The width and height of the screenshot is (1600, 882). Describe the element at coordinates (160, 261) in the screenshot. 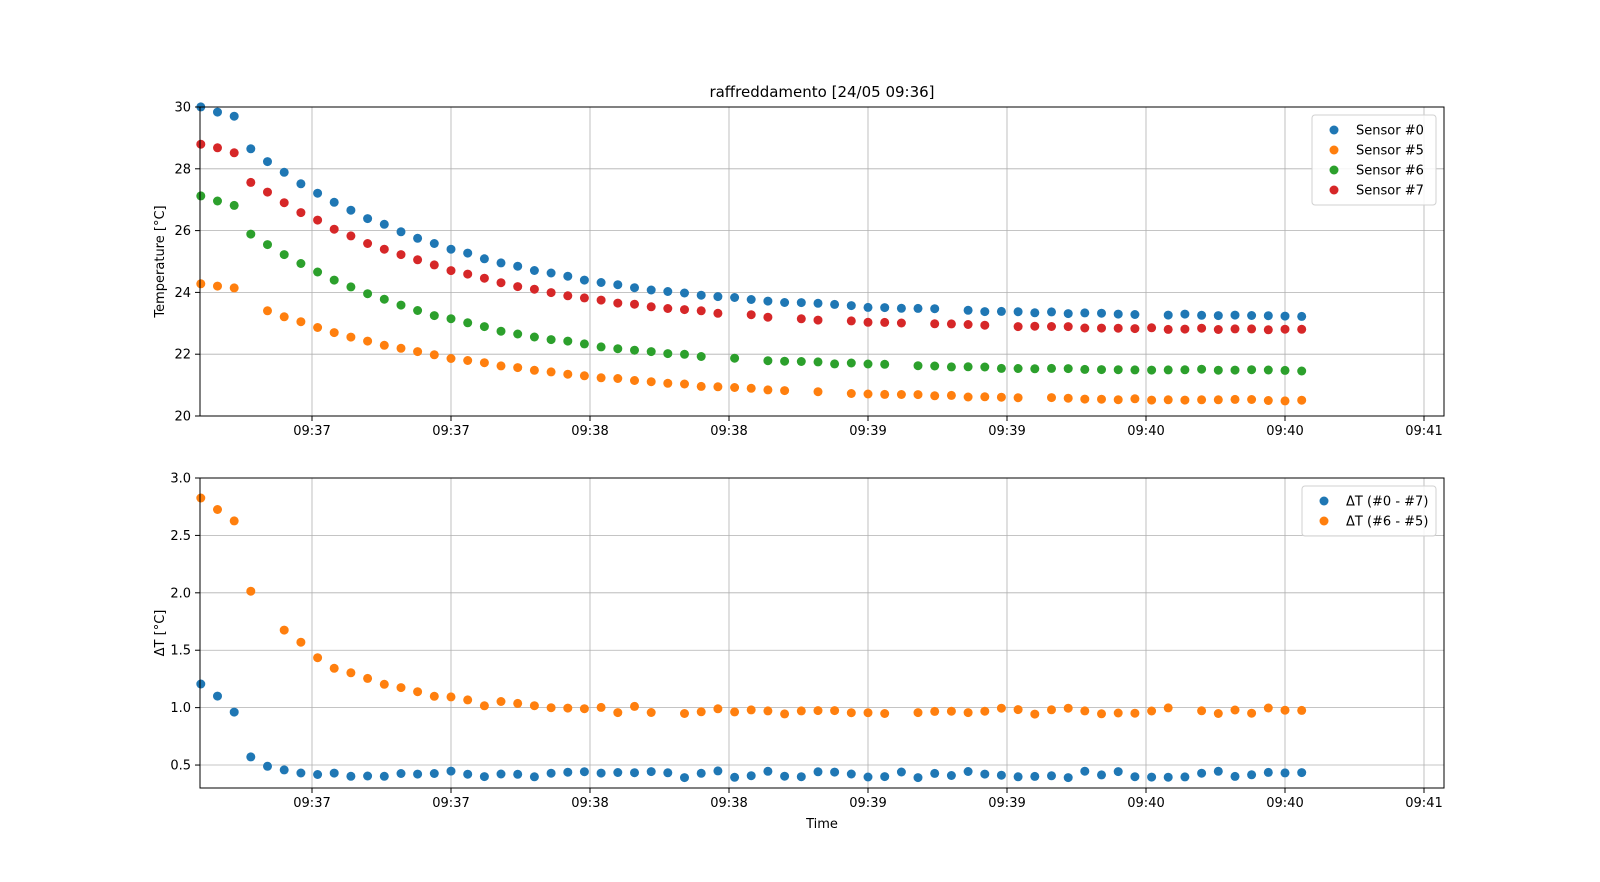

I see `y-axis-label: Temperature [°C]` at that location.